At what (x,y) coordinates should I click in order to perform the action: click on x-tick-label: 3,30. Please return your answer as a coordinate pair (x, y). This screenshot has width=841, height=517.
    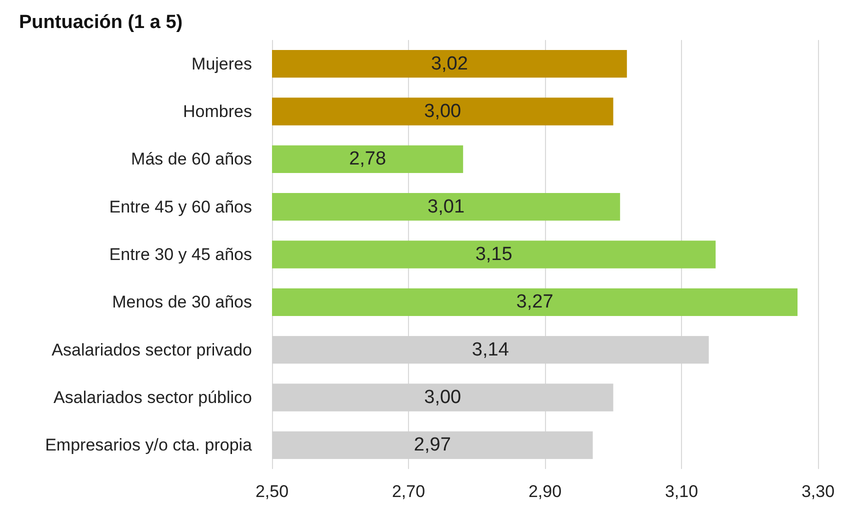
    Looking at the image, I should click on (818, 491).